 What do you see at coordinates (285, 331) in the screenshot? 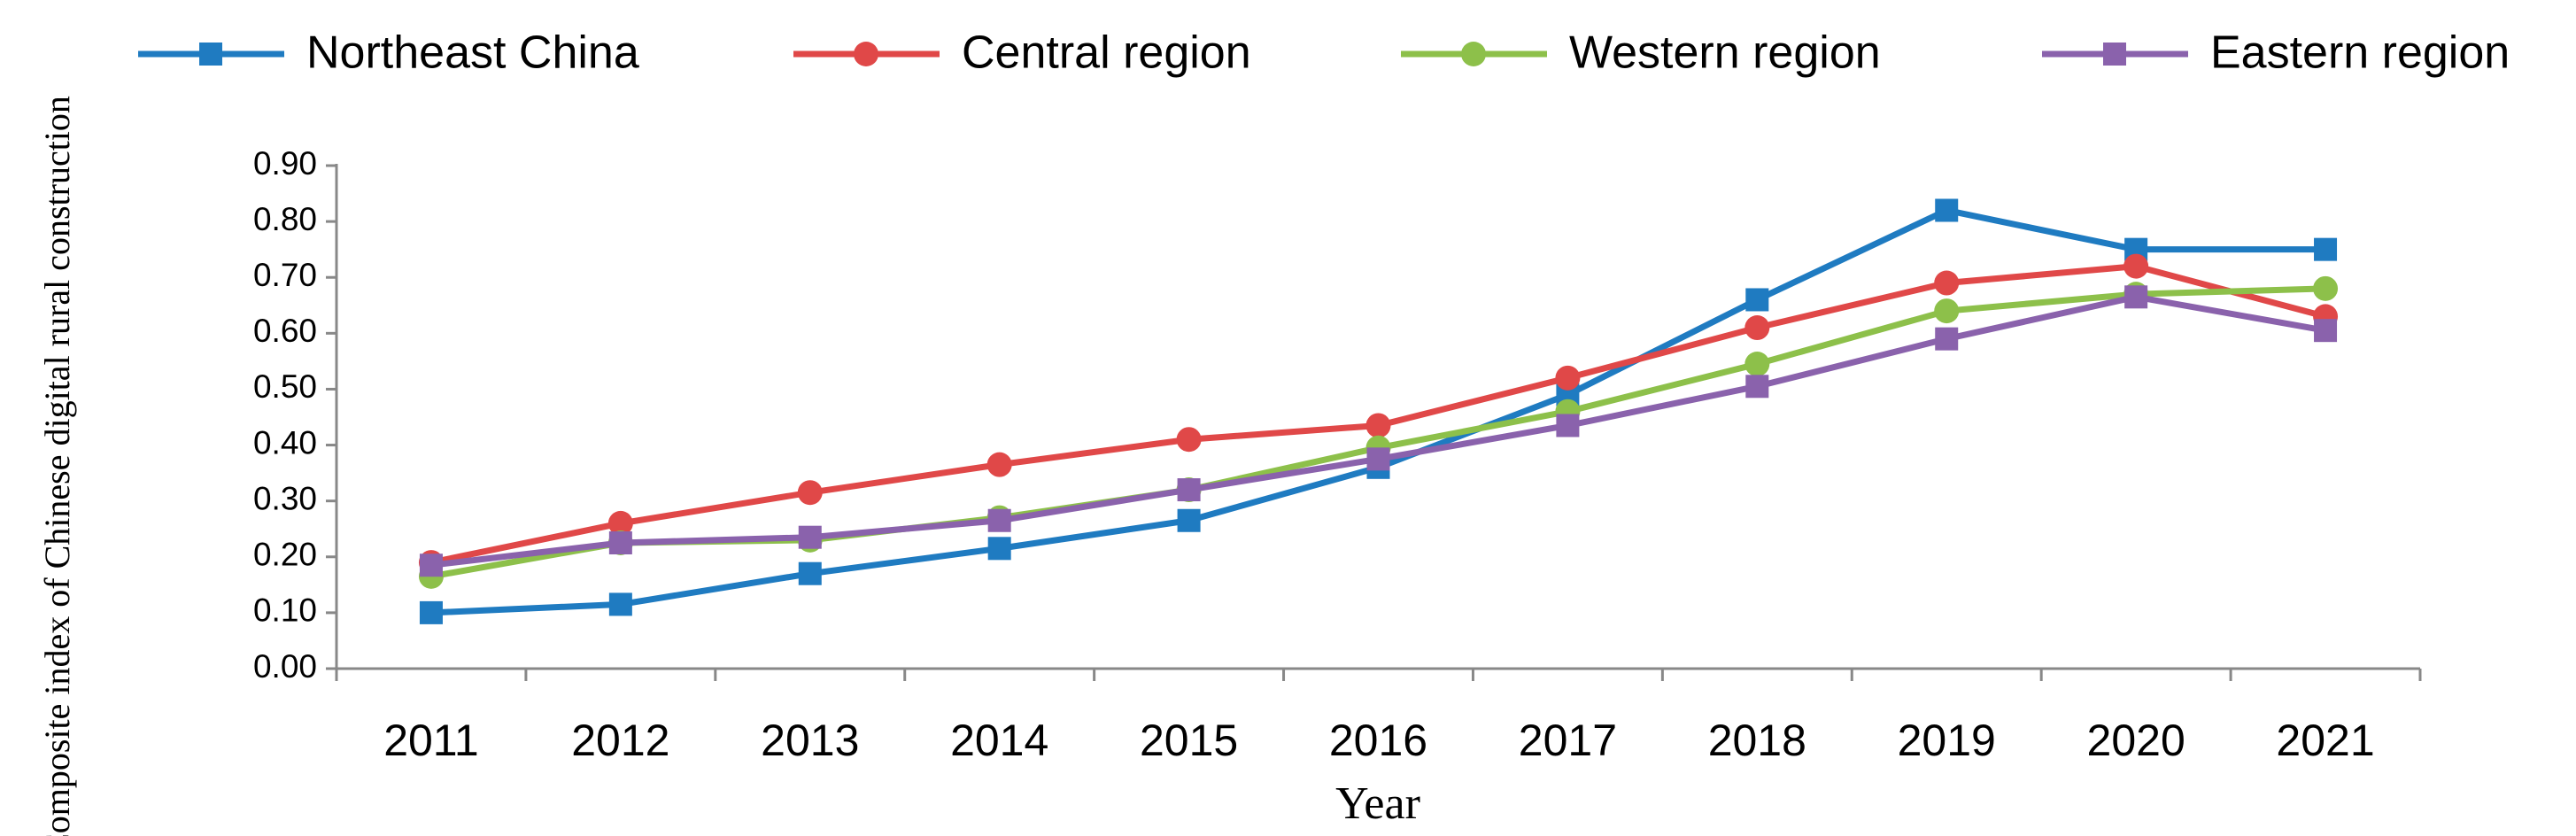
I see `y-tick-label: 0.60` at bounding box center [285, 331].